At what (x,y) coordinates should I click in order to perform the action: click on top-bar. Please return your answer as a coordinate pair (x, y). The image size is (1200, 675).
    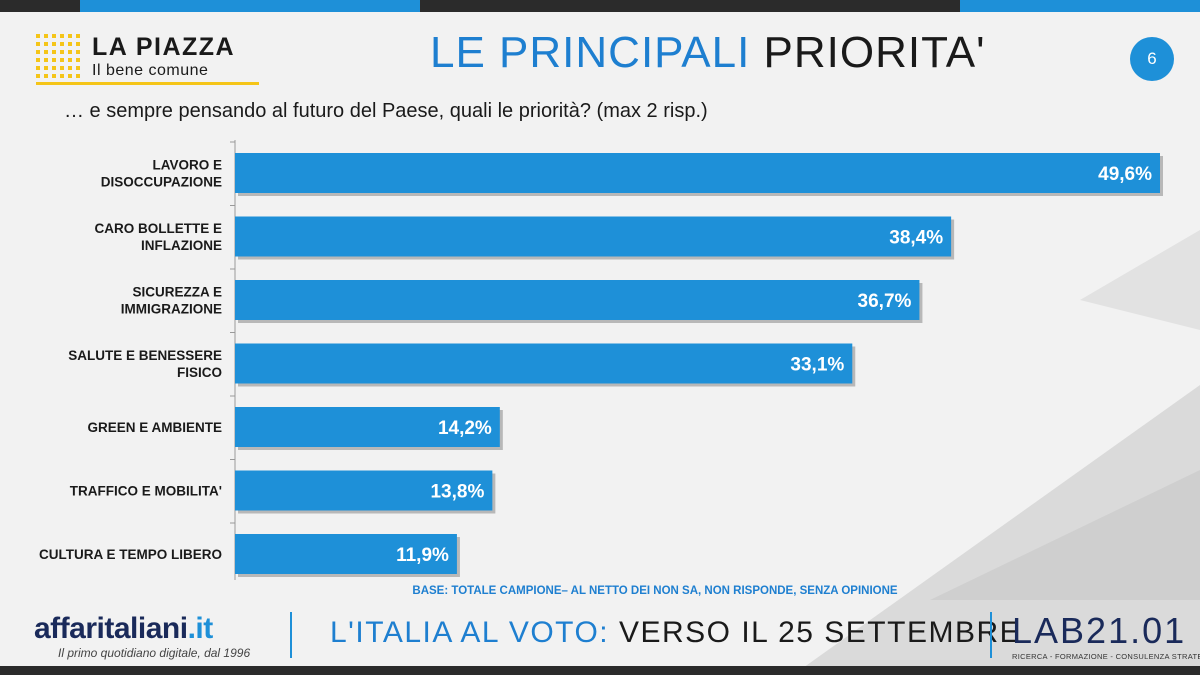
    Looking at the image, I should click on (600, 6).